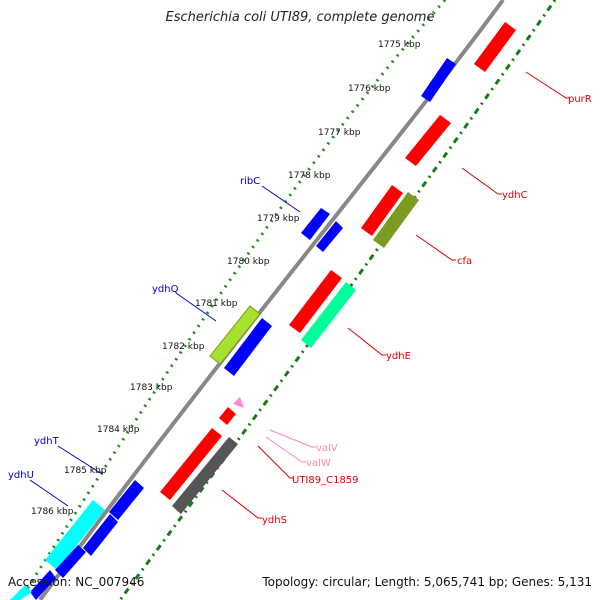  I want to click on gene-label-ydhS: ydhS, so click(274, 520).